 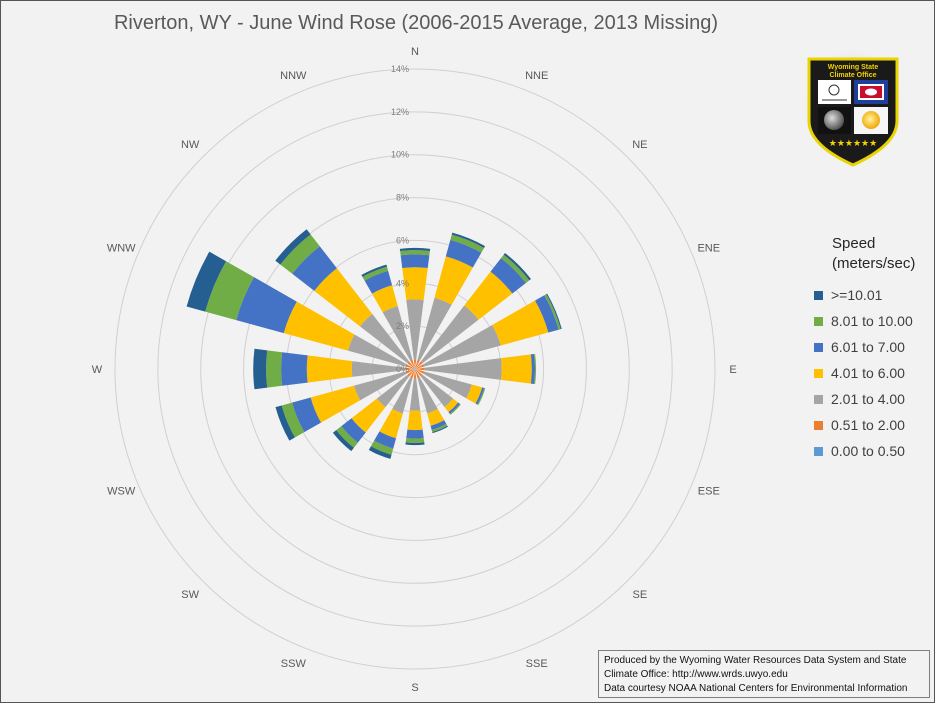 I want to click on direction-label: NNW, so click(x=293, y=76).